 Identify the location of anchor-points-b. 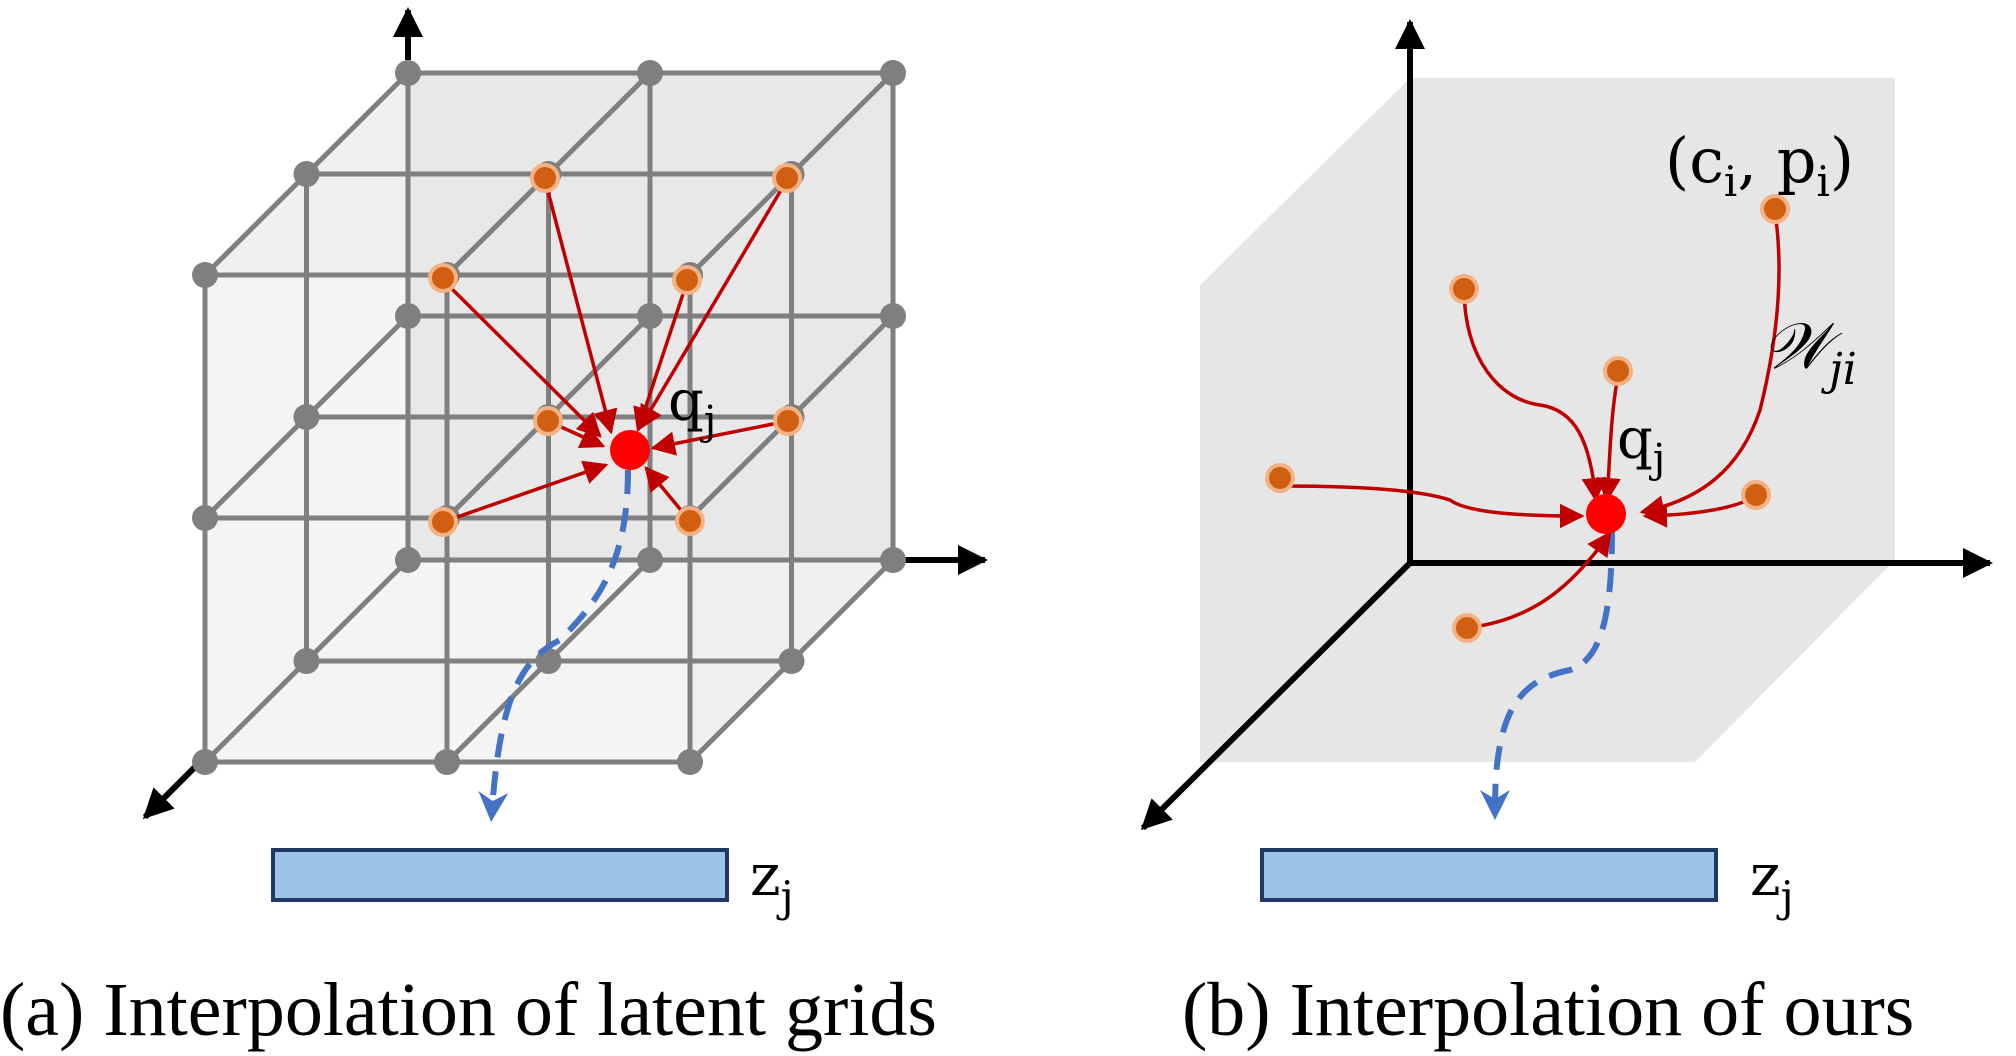
(1527, 418).